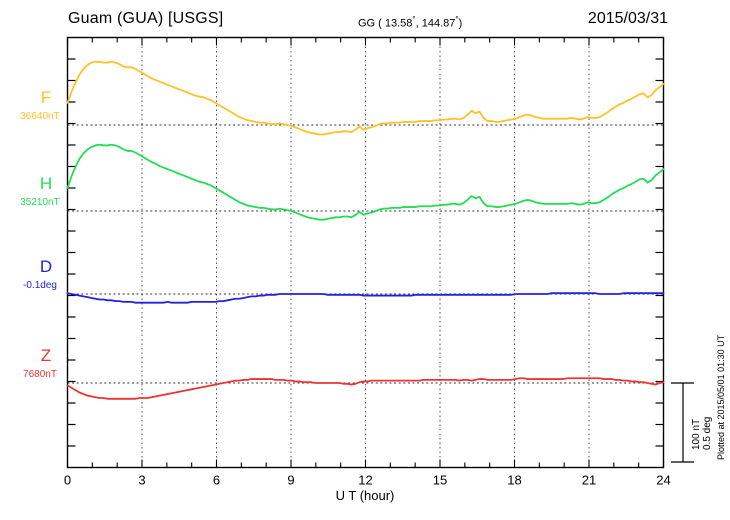  What do you see at coordinates (141, 480) in the screenshot?
I see `x-tick-label: 3` at bounding box center [141, 480].